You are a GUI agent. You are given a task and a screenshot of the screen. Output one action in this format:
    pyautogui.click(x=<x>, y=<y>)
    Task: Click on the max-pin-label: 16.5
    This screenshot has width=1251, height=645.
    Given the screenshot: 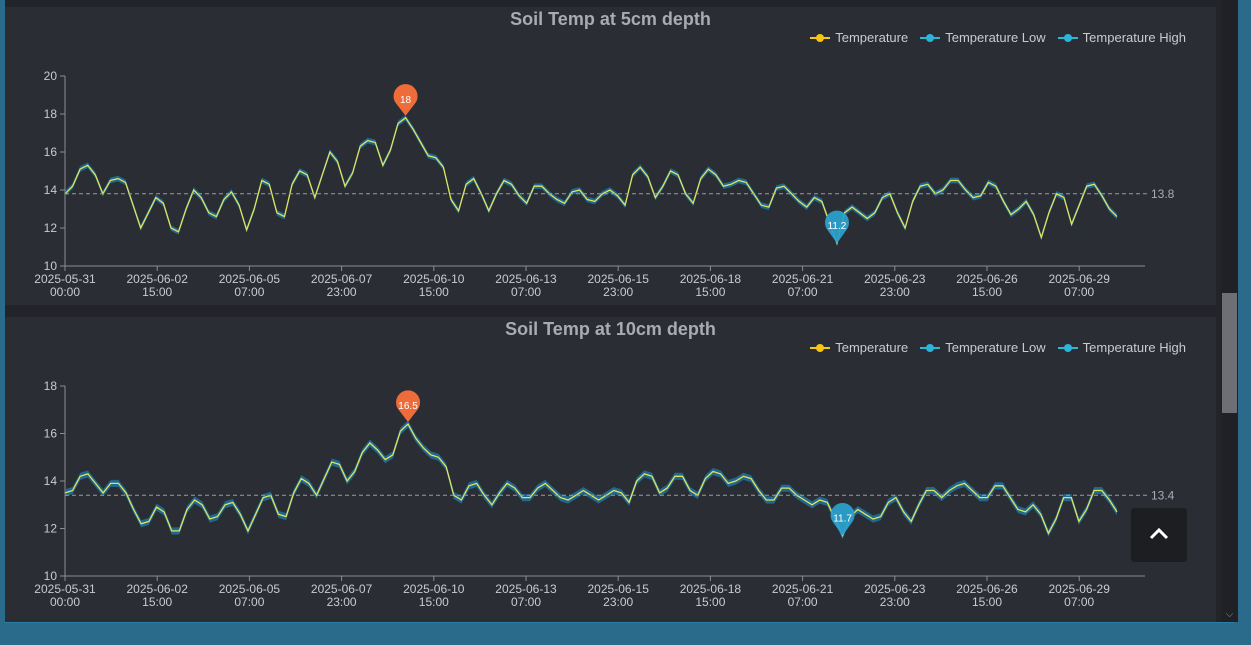 What is the action you would take?
    pyautogui.click(x=408, y=406)
    